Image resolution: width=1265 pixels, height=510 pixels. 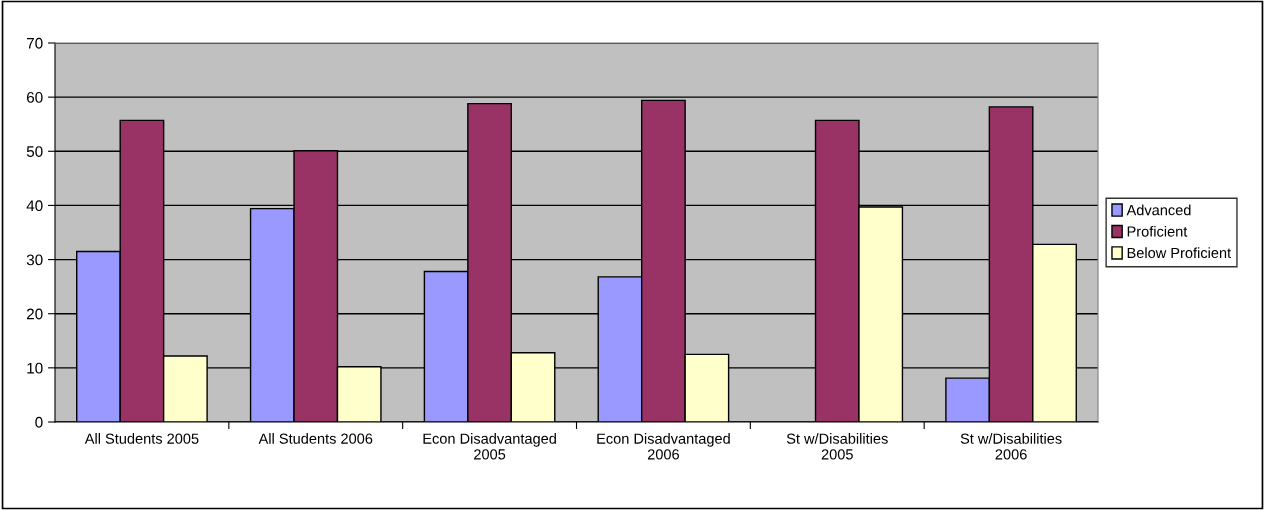 What do you see at coordinates (34, 97) in the screenshot?
I see `y-tick-label: 60` at bounding box center [34, 97].